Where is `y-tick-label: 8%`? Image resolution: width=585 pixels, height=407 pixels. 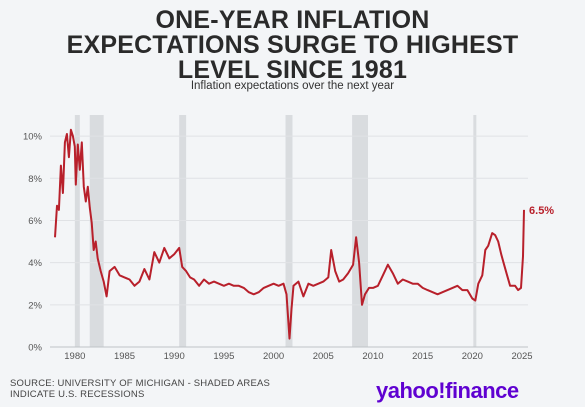
y-tick-label: 8% is located at coordinates (35, 179).